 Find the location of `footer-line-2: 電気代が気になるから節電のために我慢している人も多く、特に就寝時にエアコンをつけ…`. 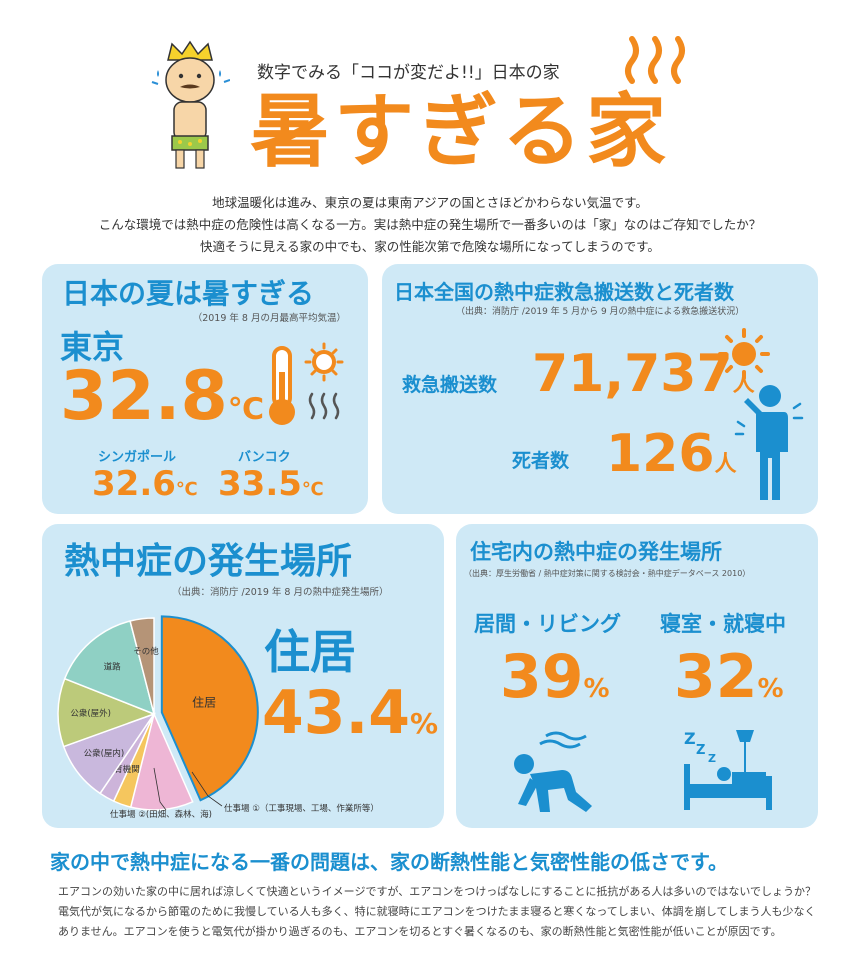

footer-line-2: 電気代が気になるから節電のために我慢している人も多く、特に就寝時にエアコンをつけ… is located at coordinates (437, 911).